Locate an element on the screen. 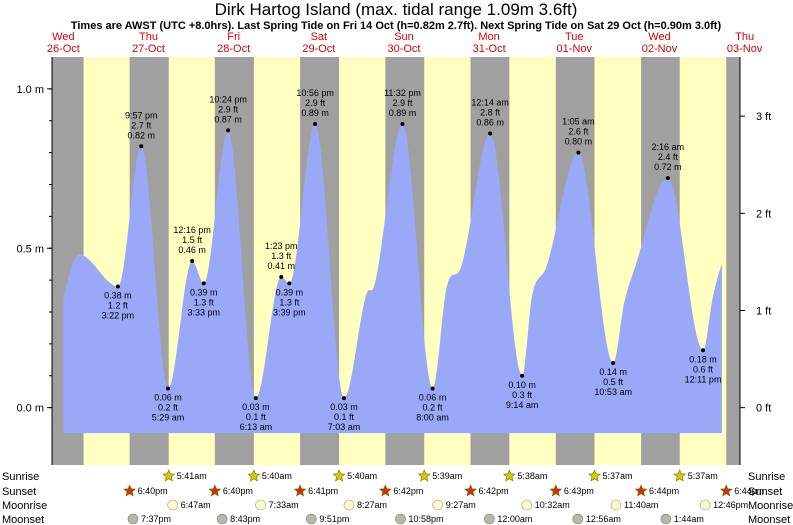 This screenshot has height=525, width=793. low-tide-label: 0.39 m is located at coordinates (290, 292).